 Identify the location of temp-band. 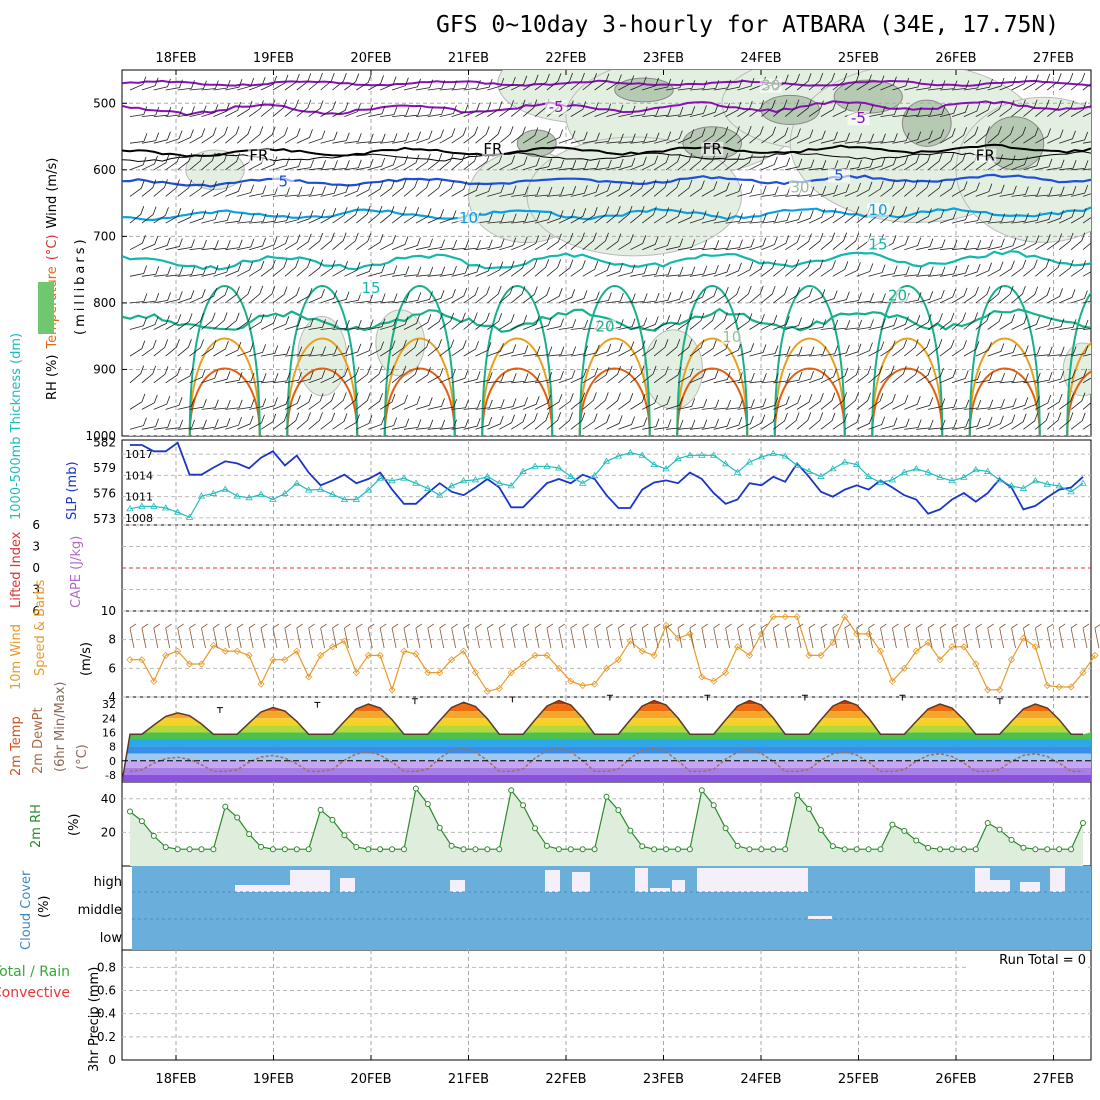
(606, 764).